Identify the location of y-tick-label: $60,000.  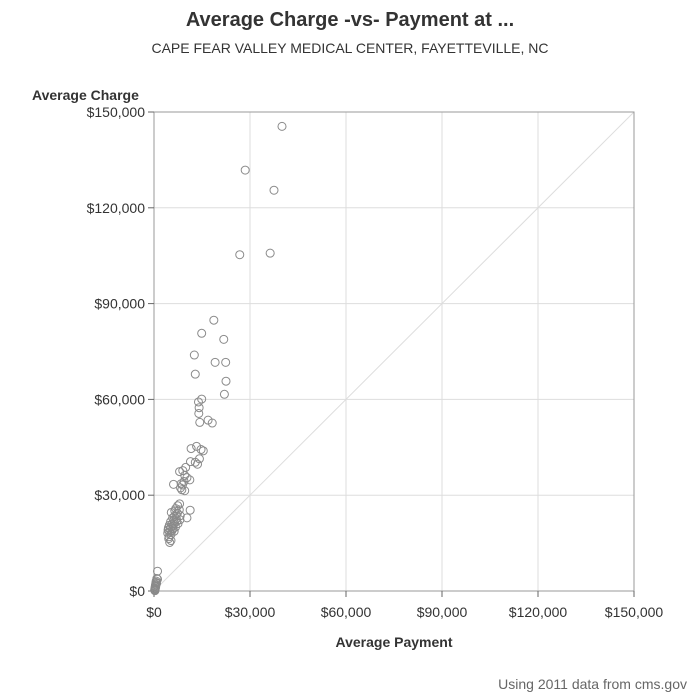
(119, 399).